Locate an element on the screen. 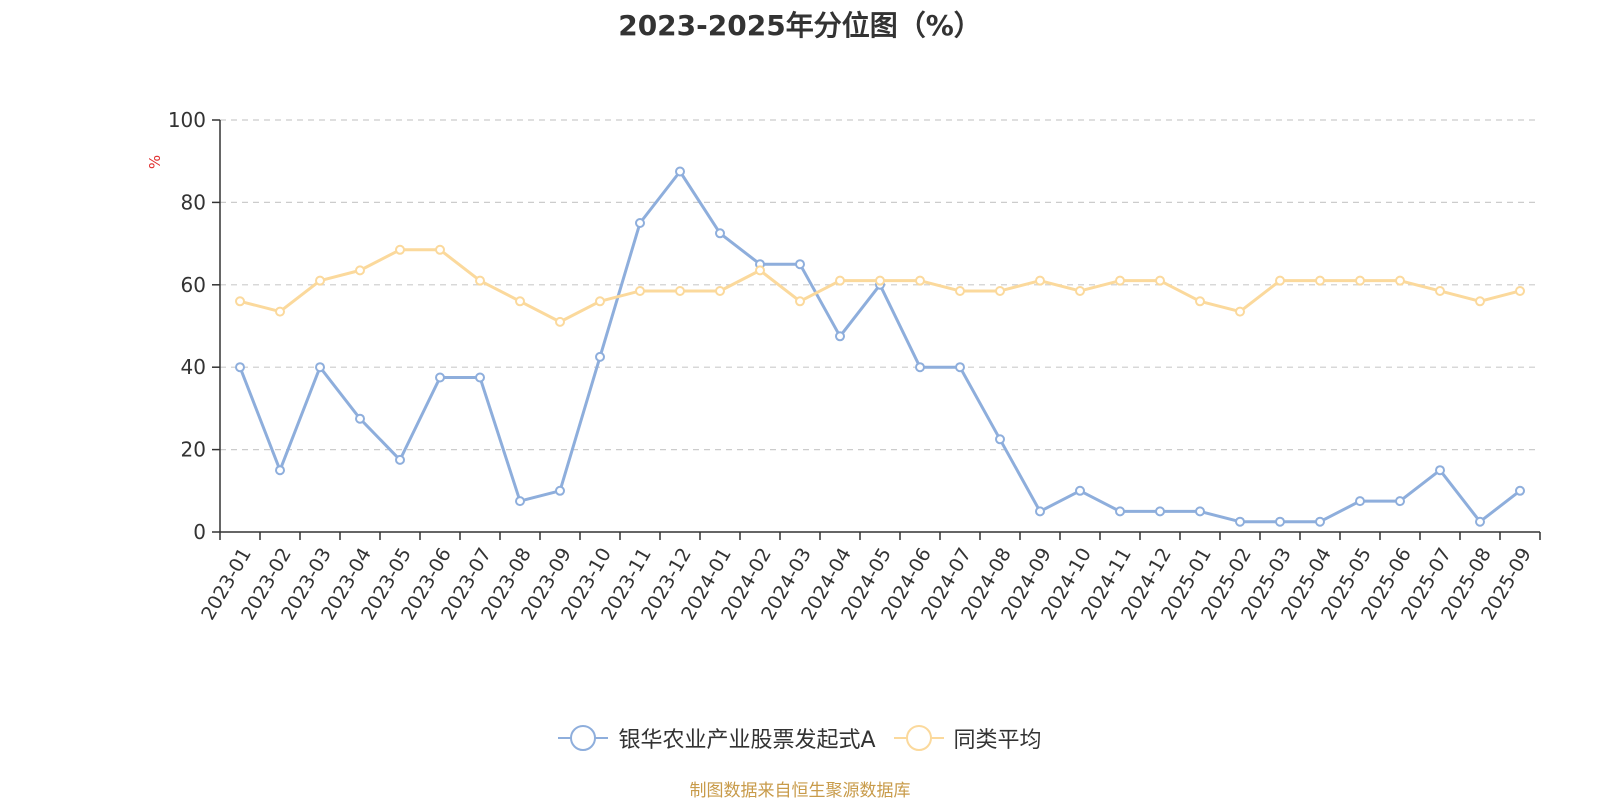 The height and width of the screenshot is (801, 1600). legend-item-fund: 银华农业产业股票发起式A is located at coordinates (717, 738).